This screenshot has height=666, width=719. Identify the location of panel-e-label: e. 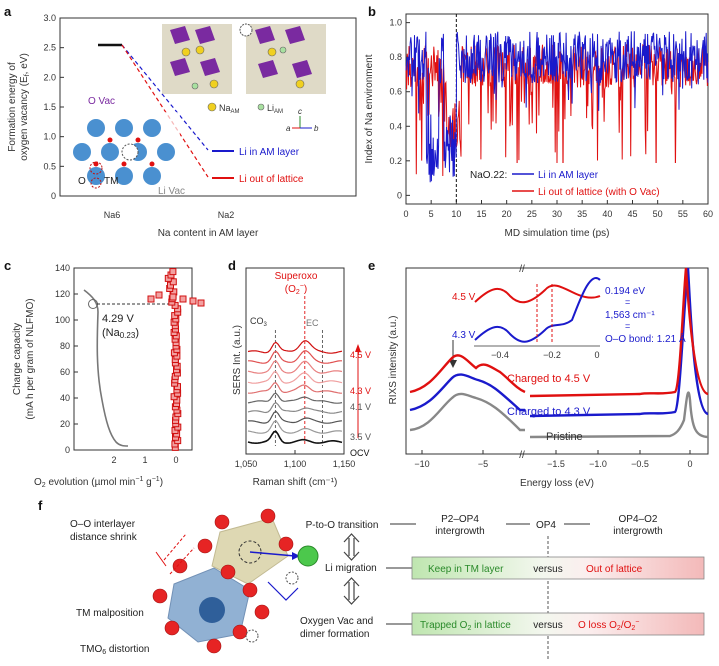
(371, 265).